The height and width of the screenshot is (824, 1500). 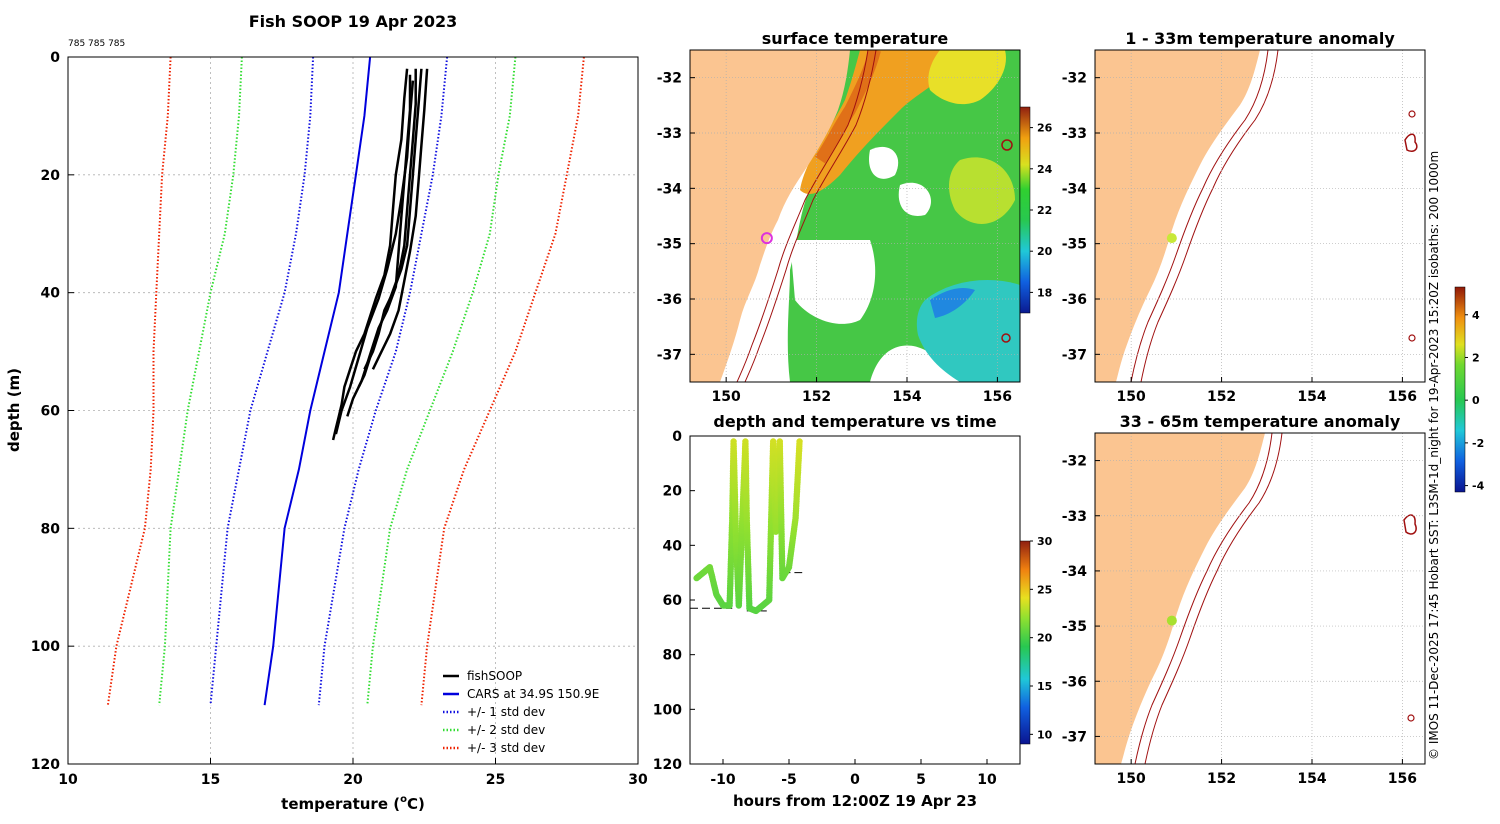 I want to click on map-lon-label: 156, so click(x=1402, y=779).